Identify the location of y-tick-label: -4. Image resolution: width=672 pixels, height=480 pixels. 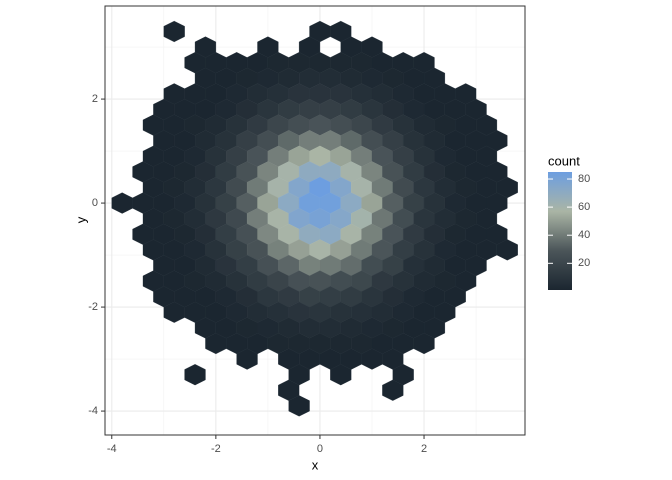
(93, 411).